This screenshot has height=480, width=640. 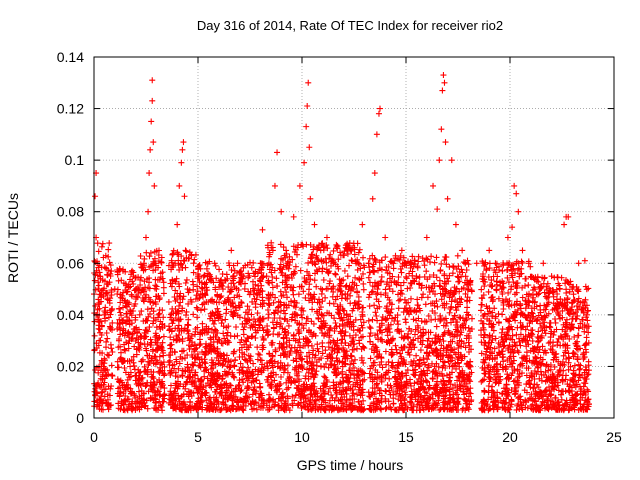 I want to click on y-tick-label: 0.02, so click(x=70, y=366).